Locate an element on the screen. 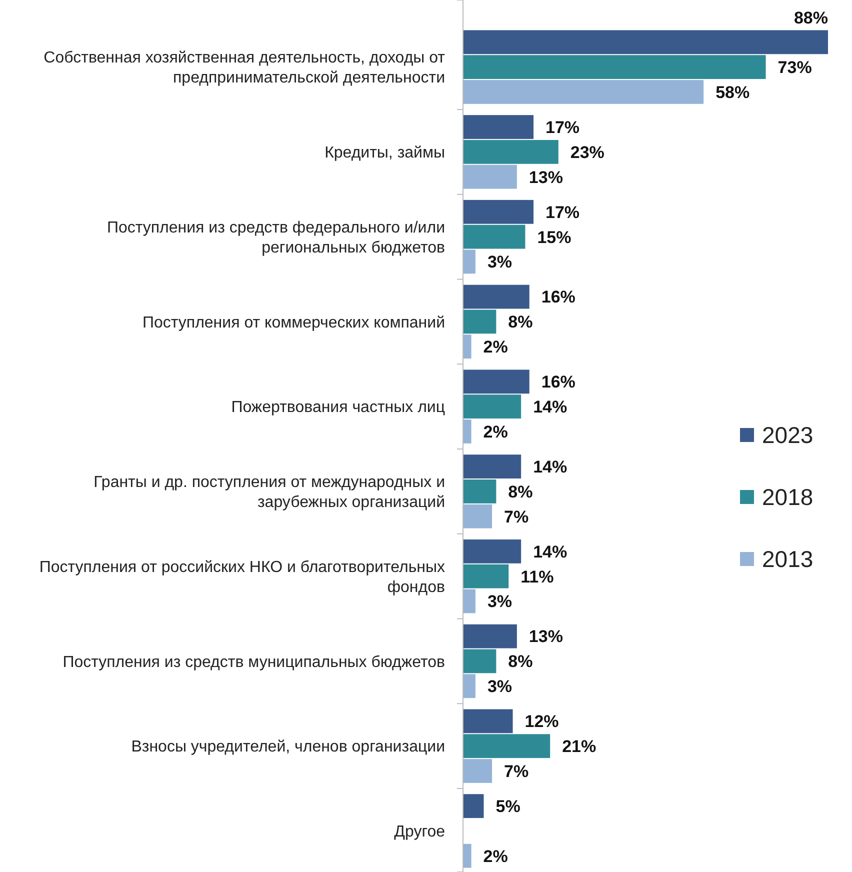 This screenshot has width=852, height=872. data-label: 73% is located at coordinates (795, 67).